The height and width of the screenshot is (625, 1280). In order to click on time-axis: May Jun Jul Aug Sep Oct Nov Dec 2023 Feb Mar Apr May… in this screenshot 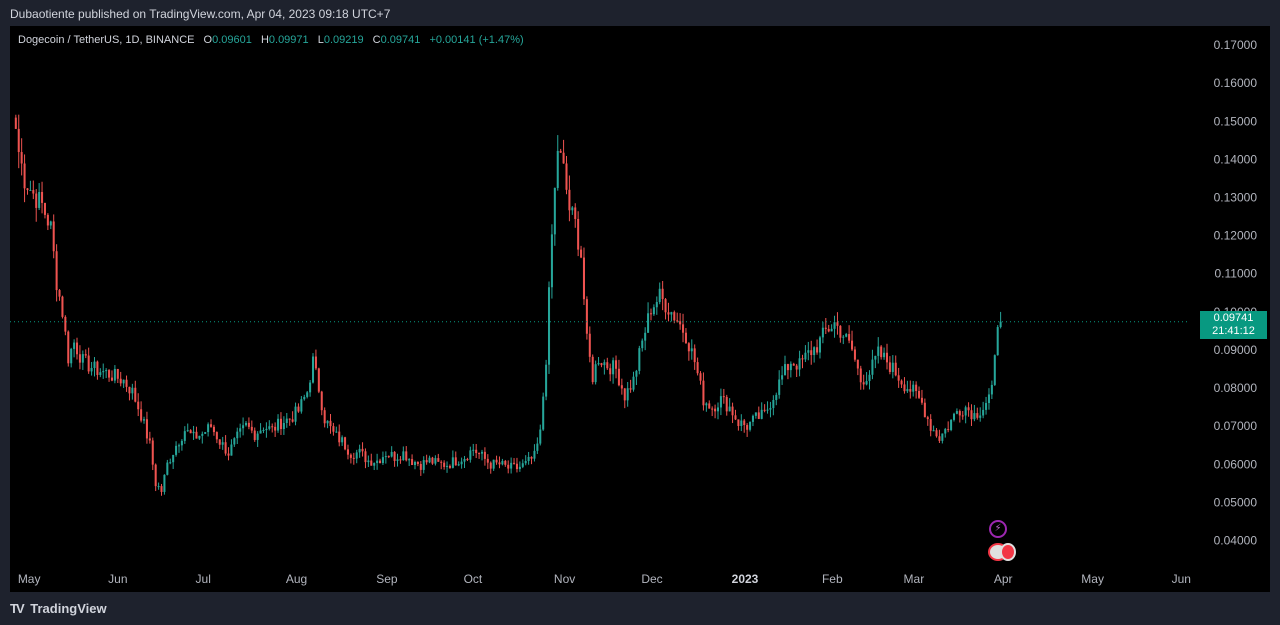, I will do `click(604, 579)`.